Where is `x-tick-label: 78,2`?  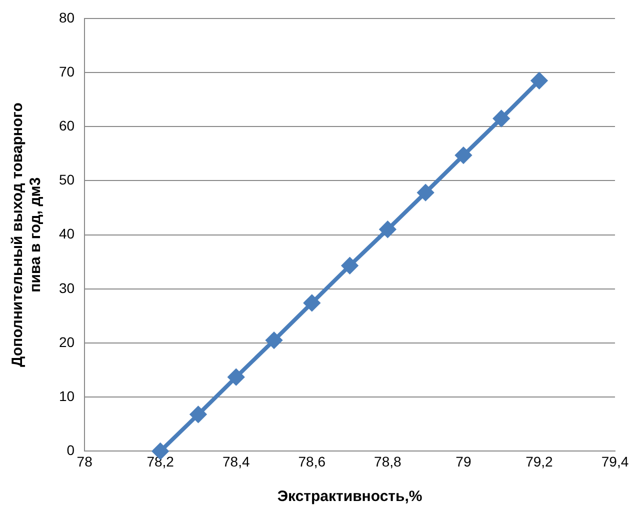 x-tick-label: 78,2 is located at coordinates (160, 461).